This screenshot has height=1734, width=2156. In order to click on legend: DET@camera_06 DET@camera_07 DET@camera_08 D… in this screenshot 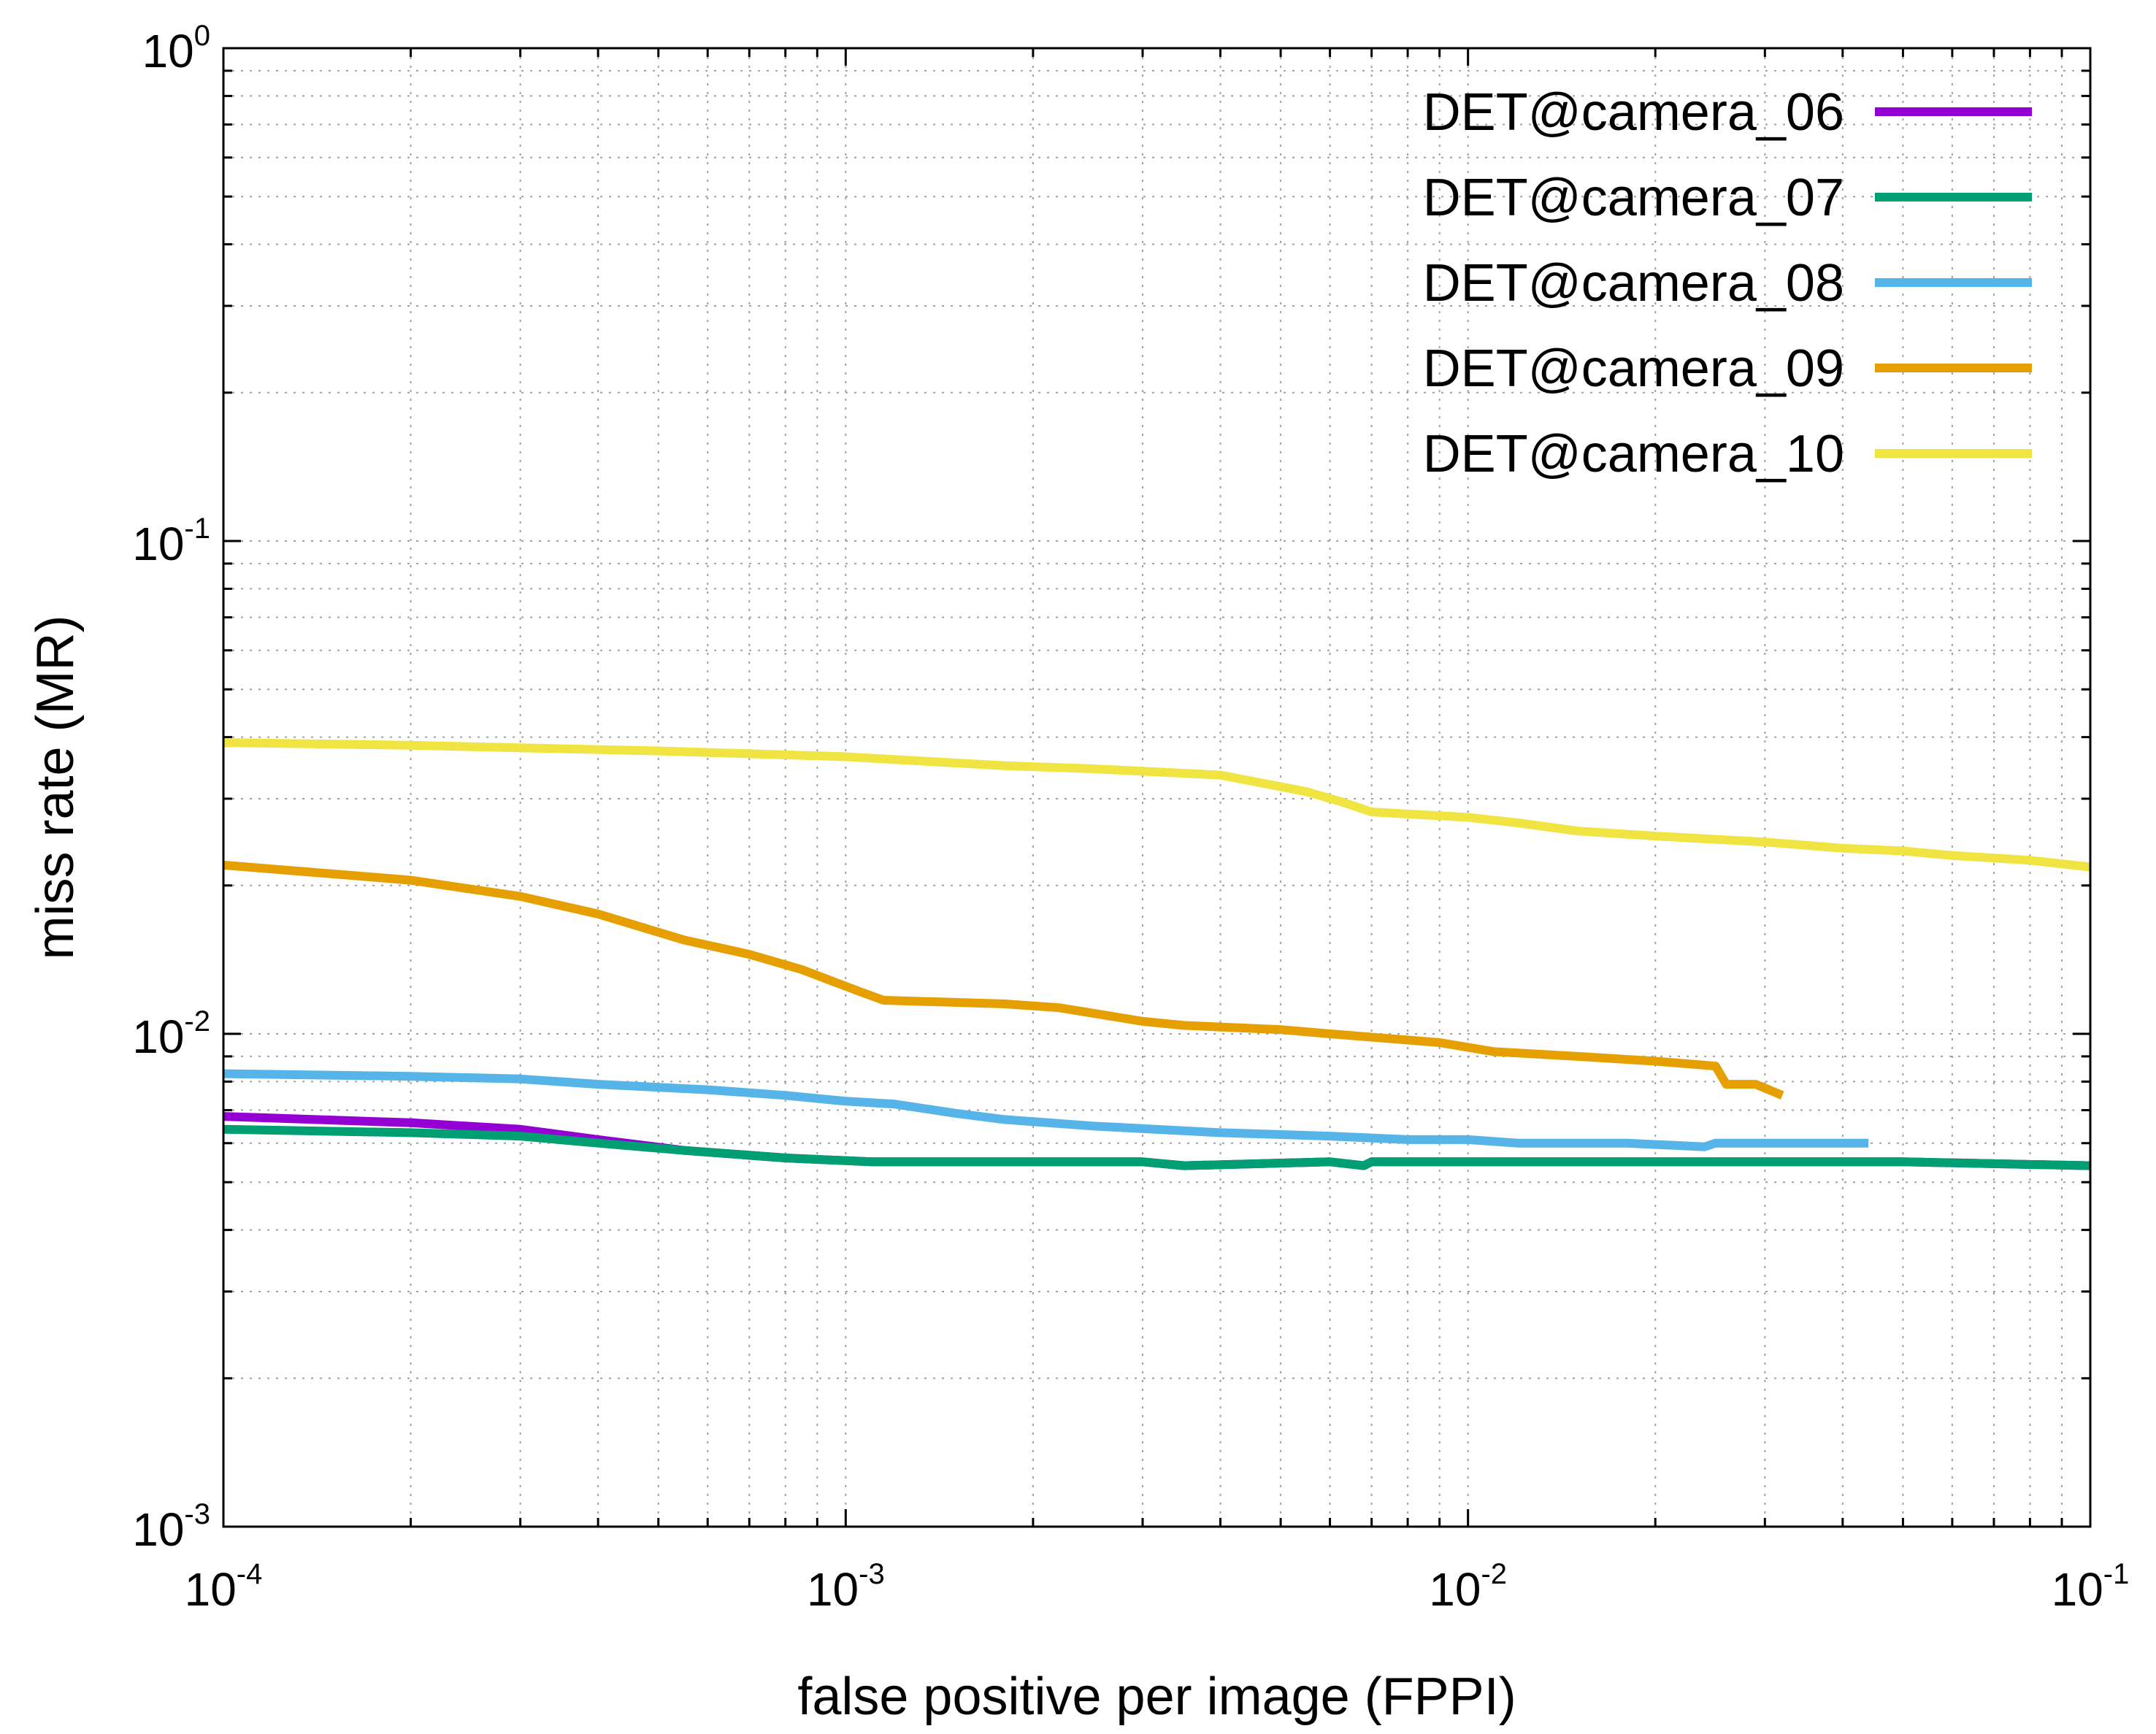, I will do `click(1727, 283)`.